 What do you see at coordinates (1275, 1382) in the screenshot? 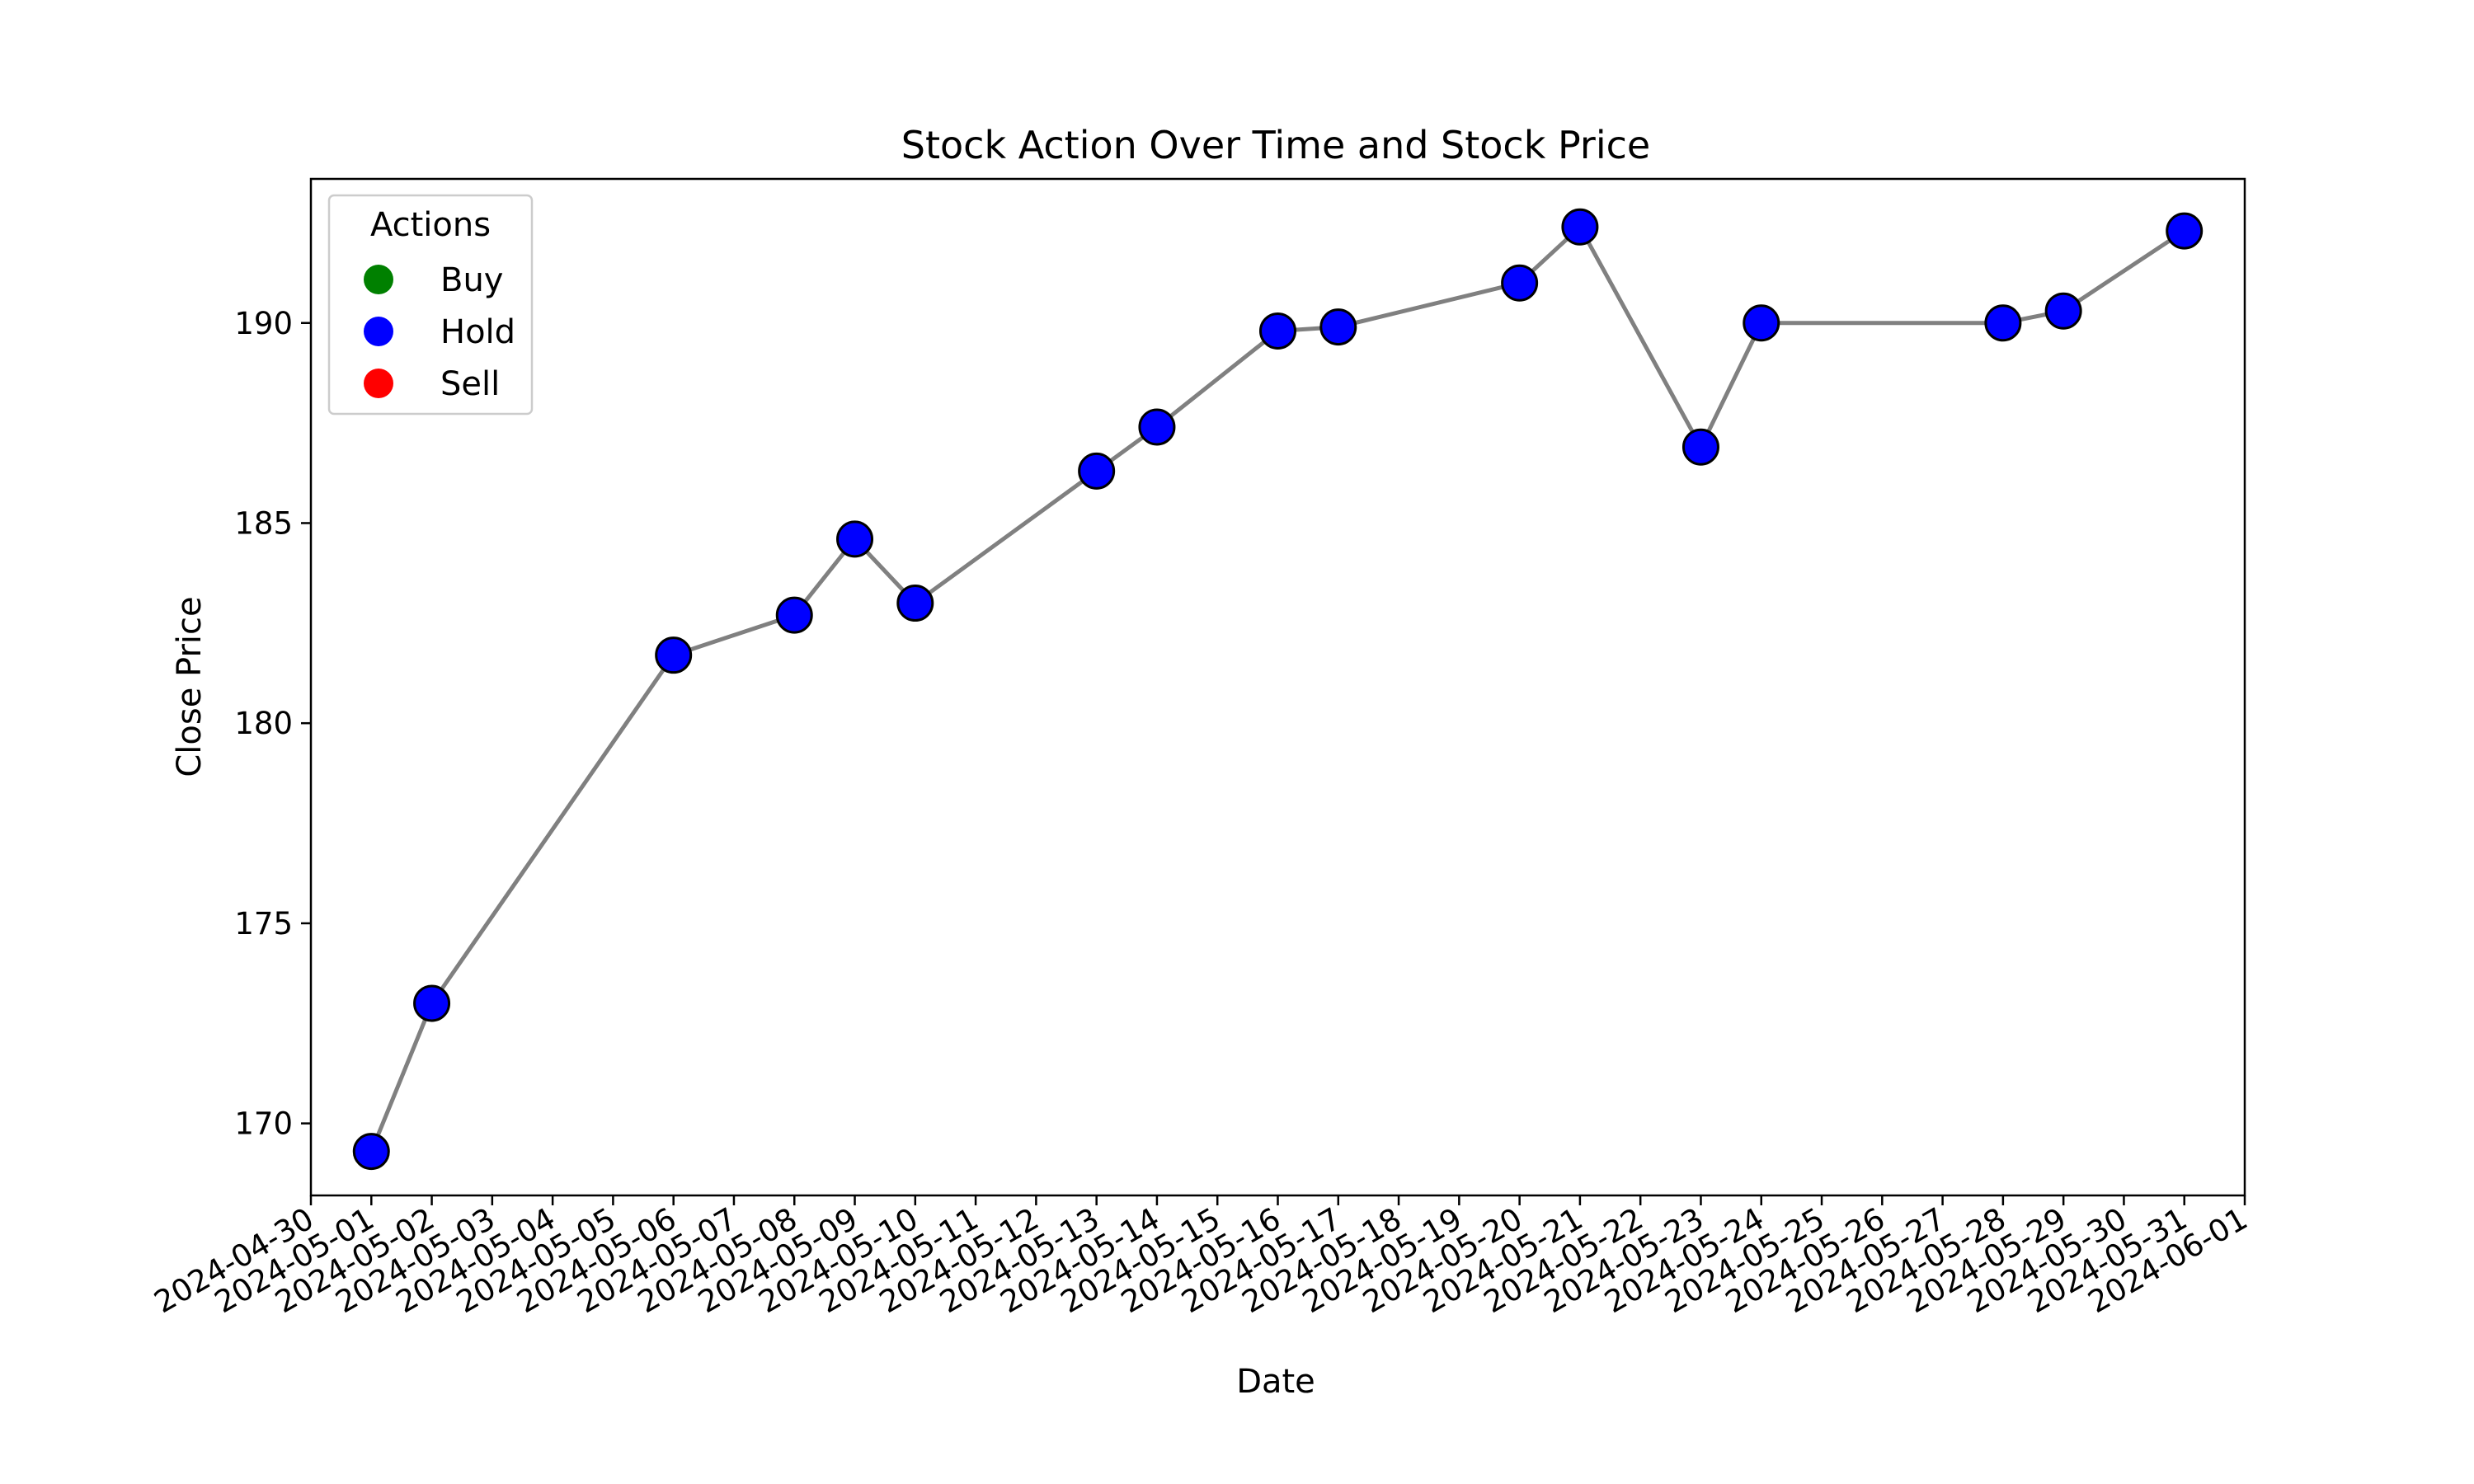
I see `x-axis-label: Date` at bounding box center [1275, 1382].